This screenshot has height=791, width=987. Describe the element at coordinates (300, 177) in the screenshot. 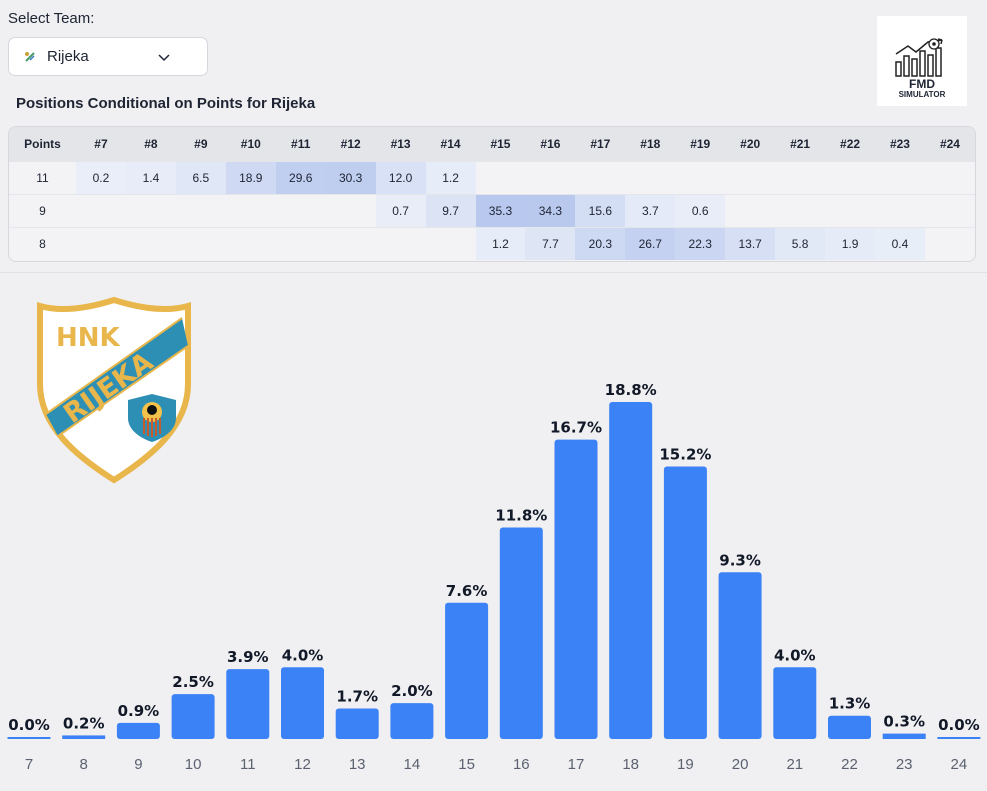

I see `probability-cell: 29.6` at that location.